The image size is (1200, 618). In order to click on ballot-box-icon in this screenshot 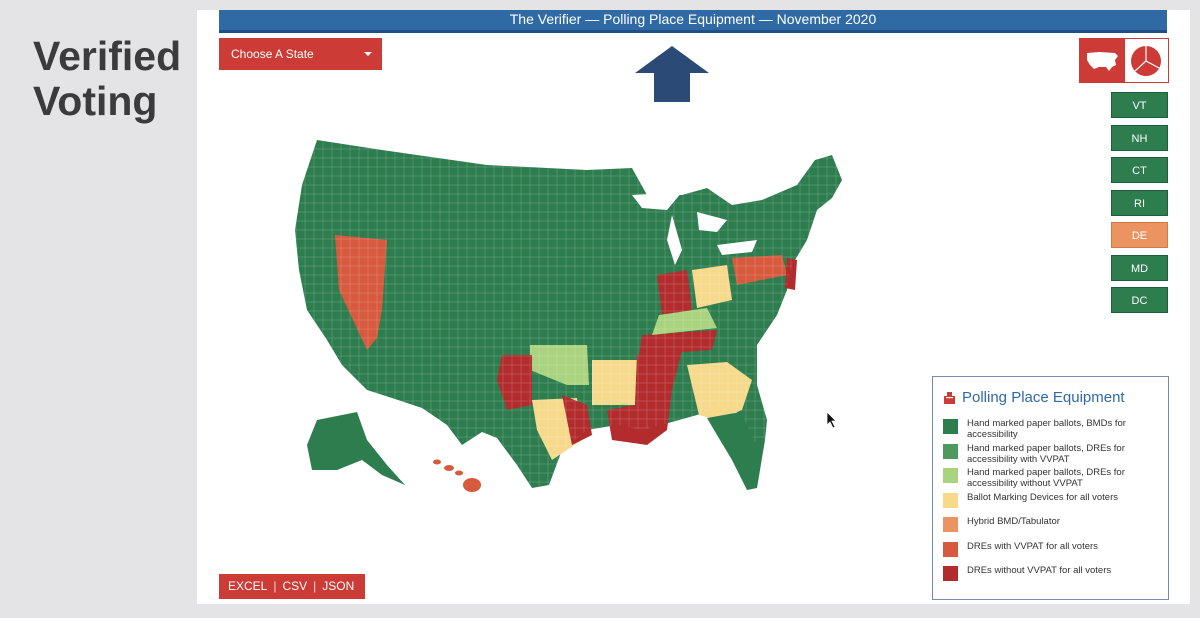, I will do `click(949, 397)`.